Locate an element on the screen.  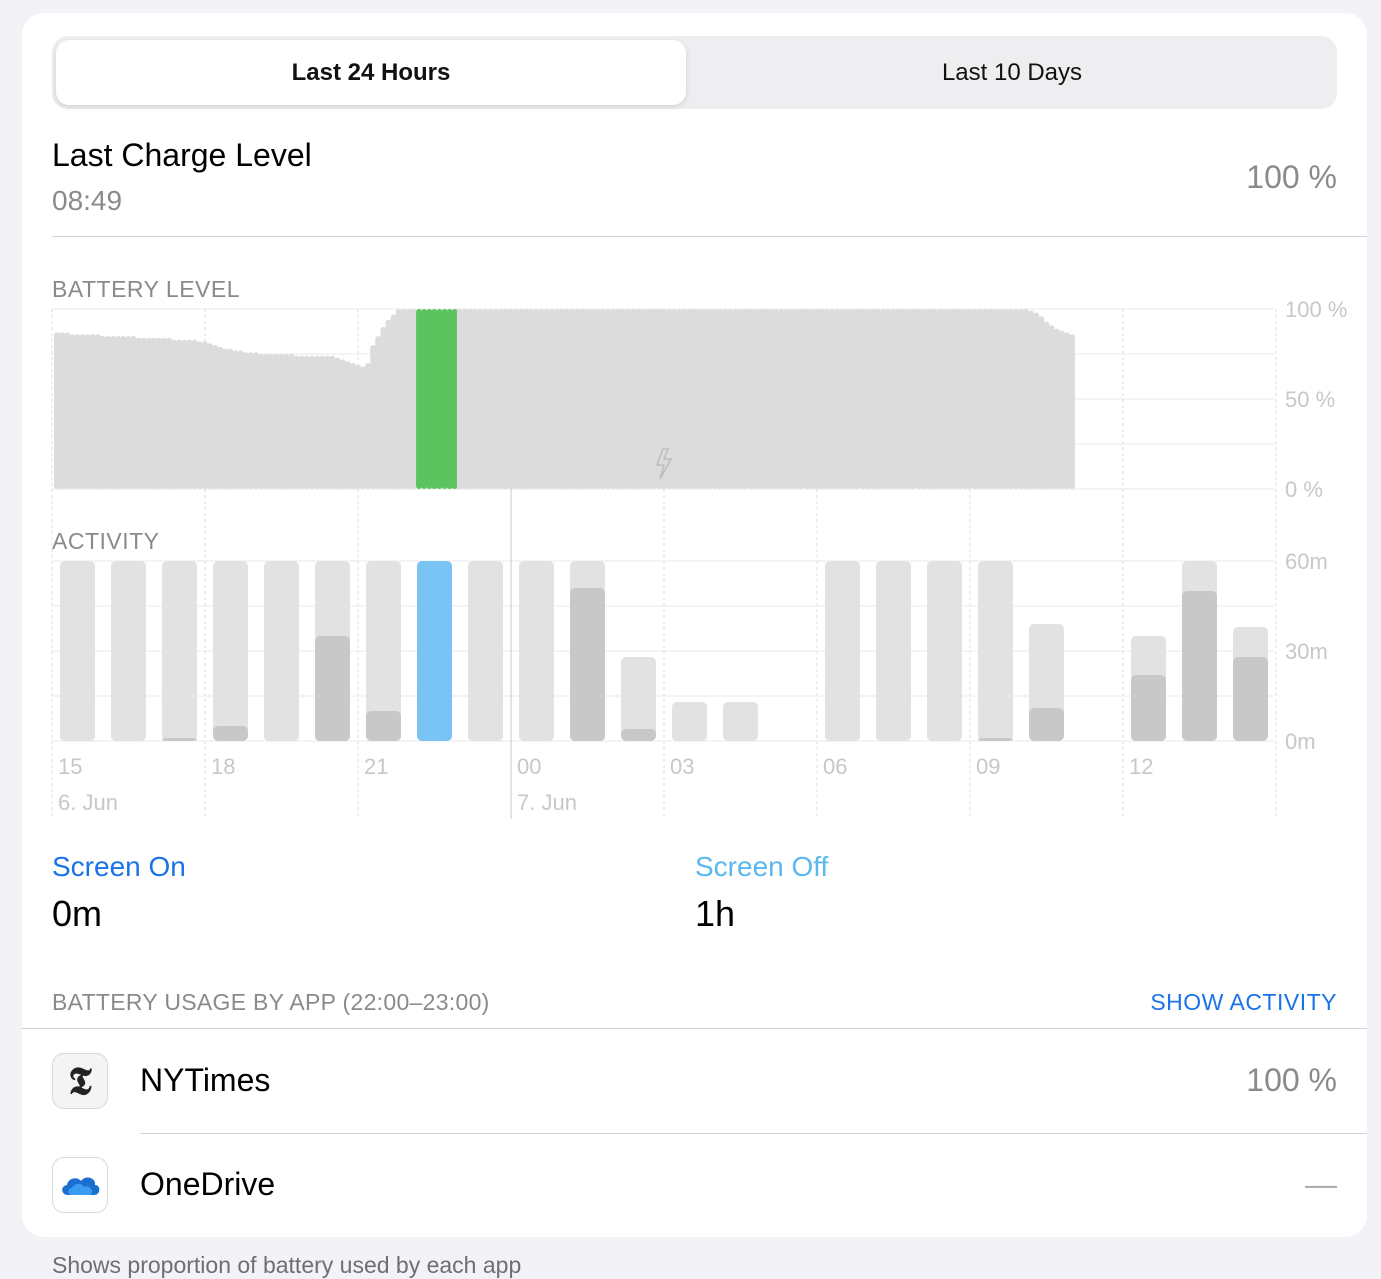
last-charge-time: 08:49 is located at coordinates (87, 200).